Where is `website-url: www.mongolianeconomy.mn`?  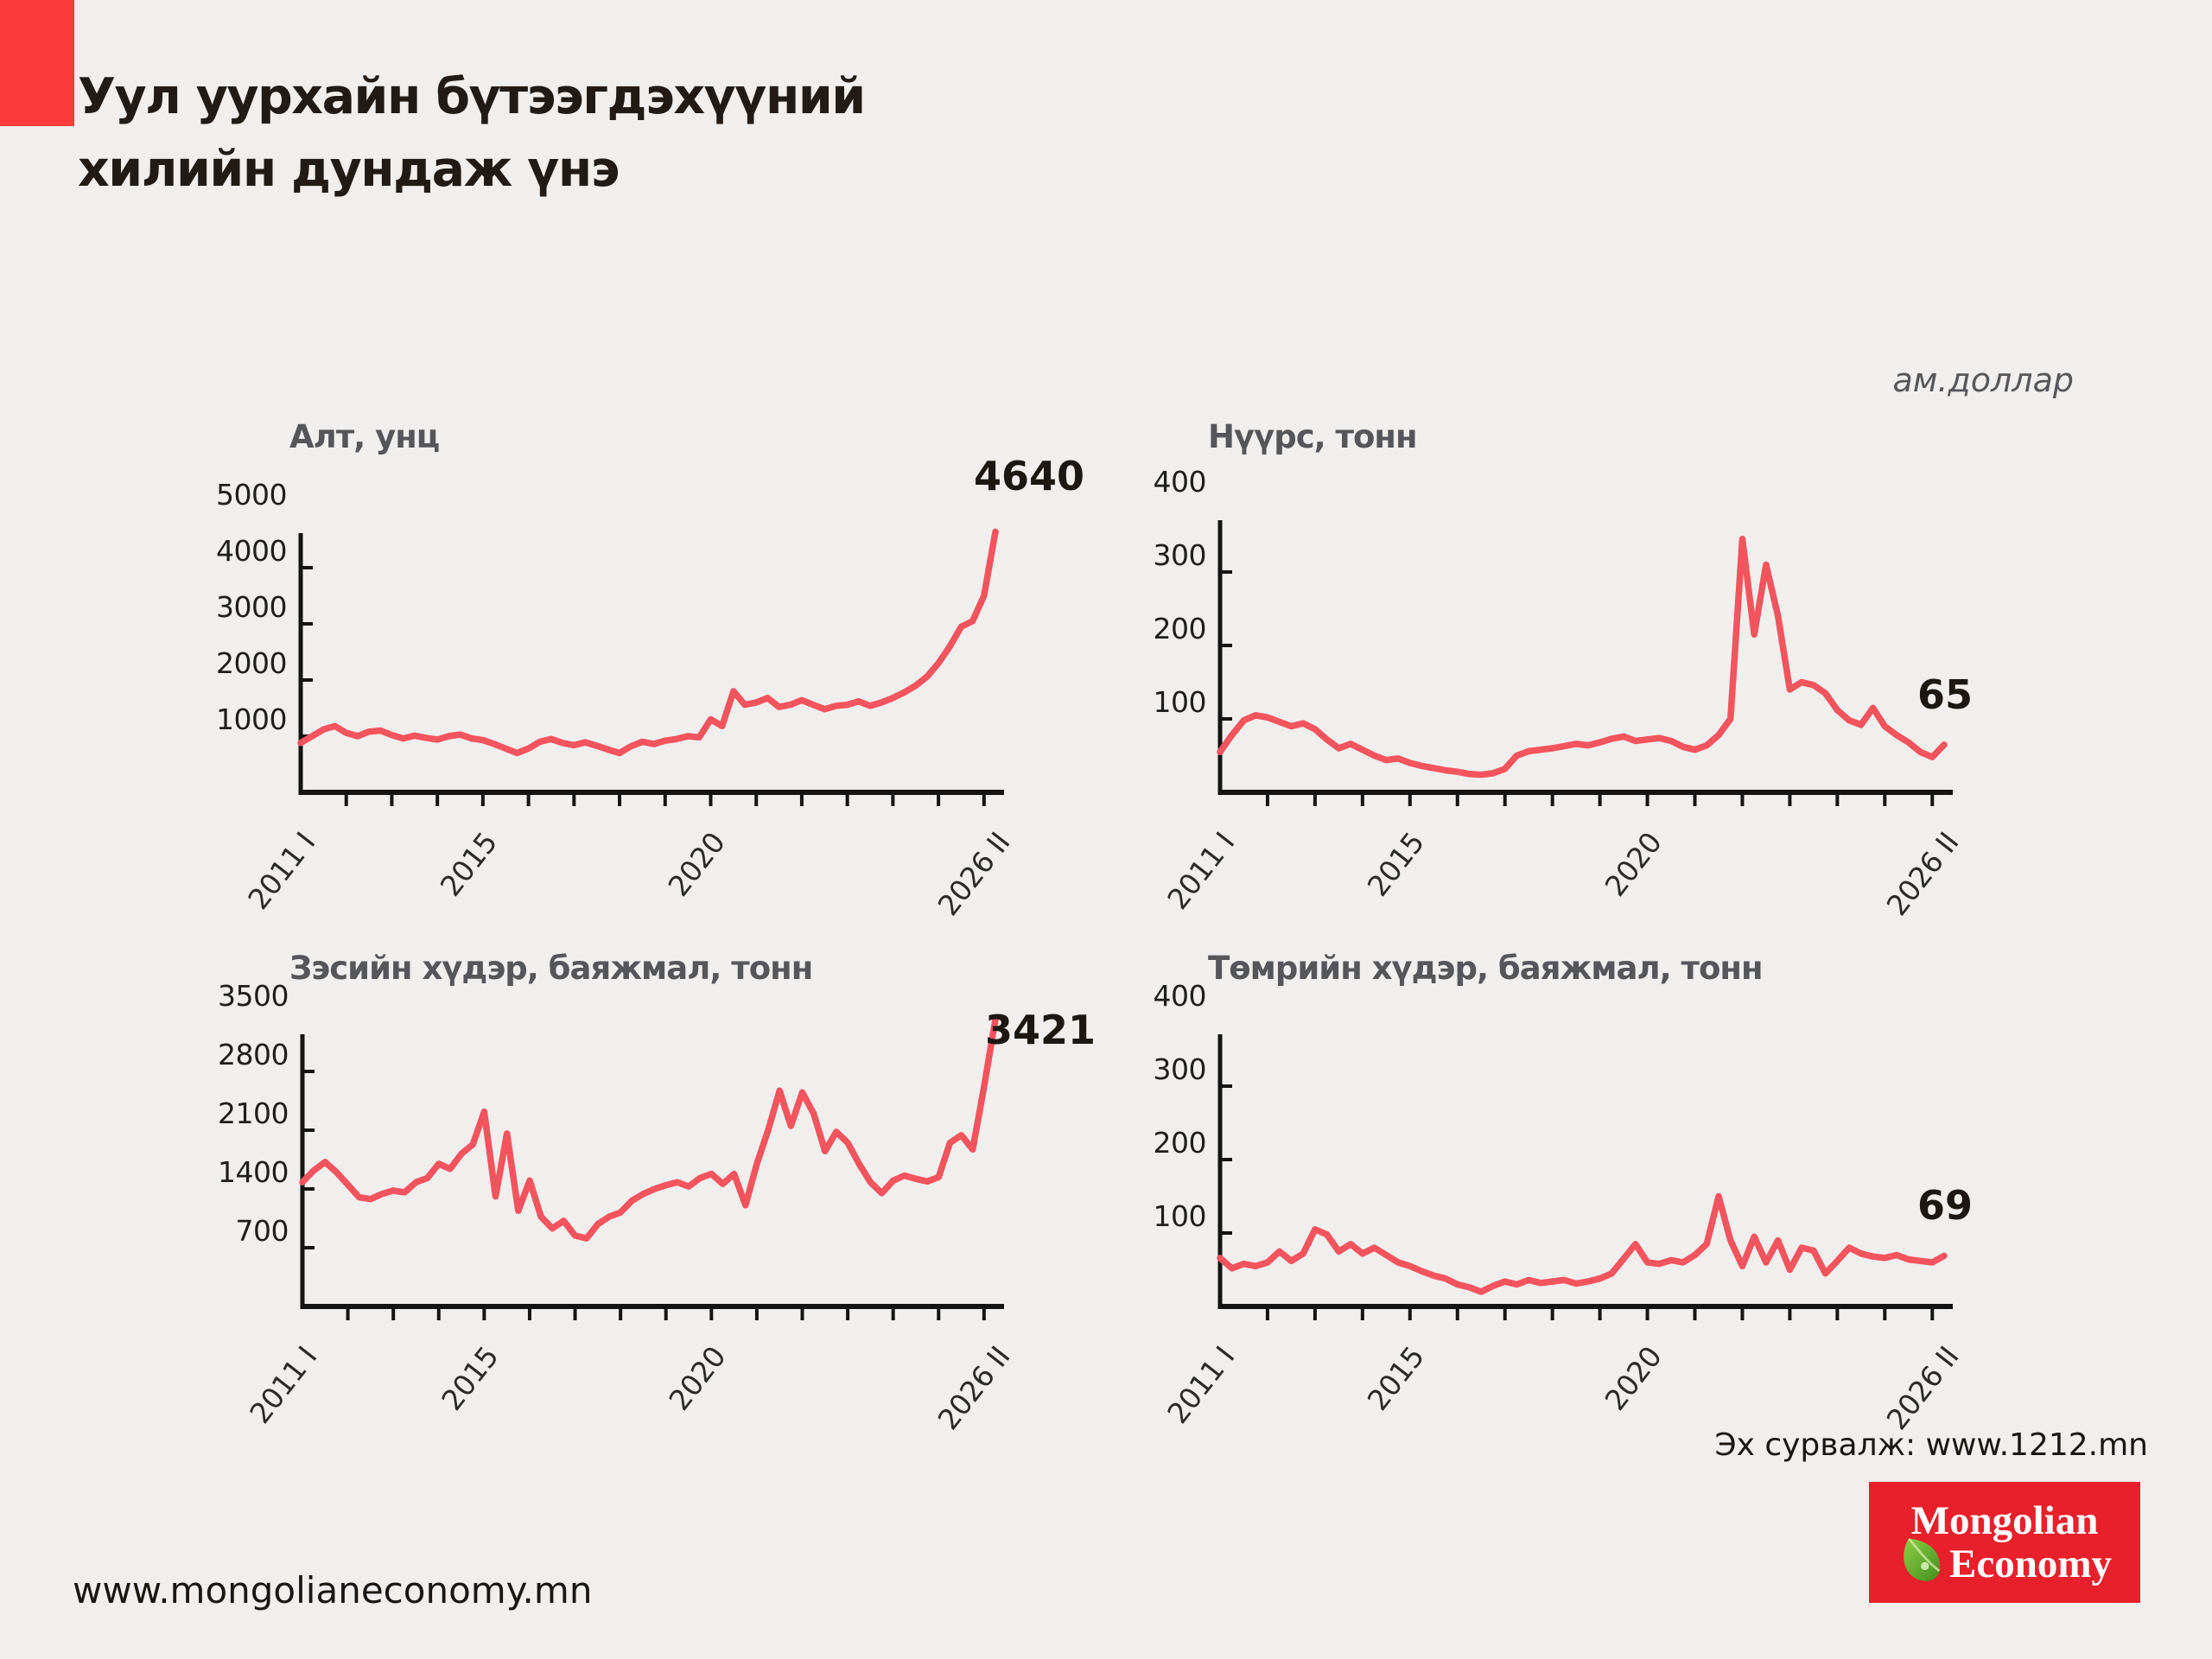
website-url: www.mongolianeconomy.mn is located at coordinates (333, 1590).